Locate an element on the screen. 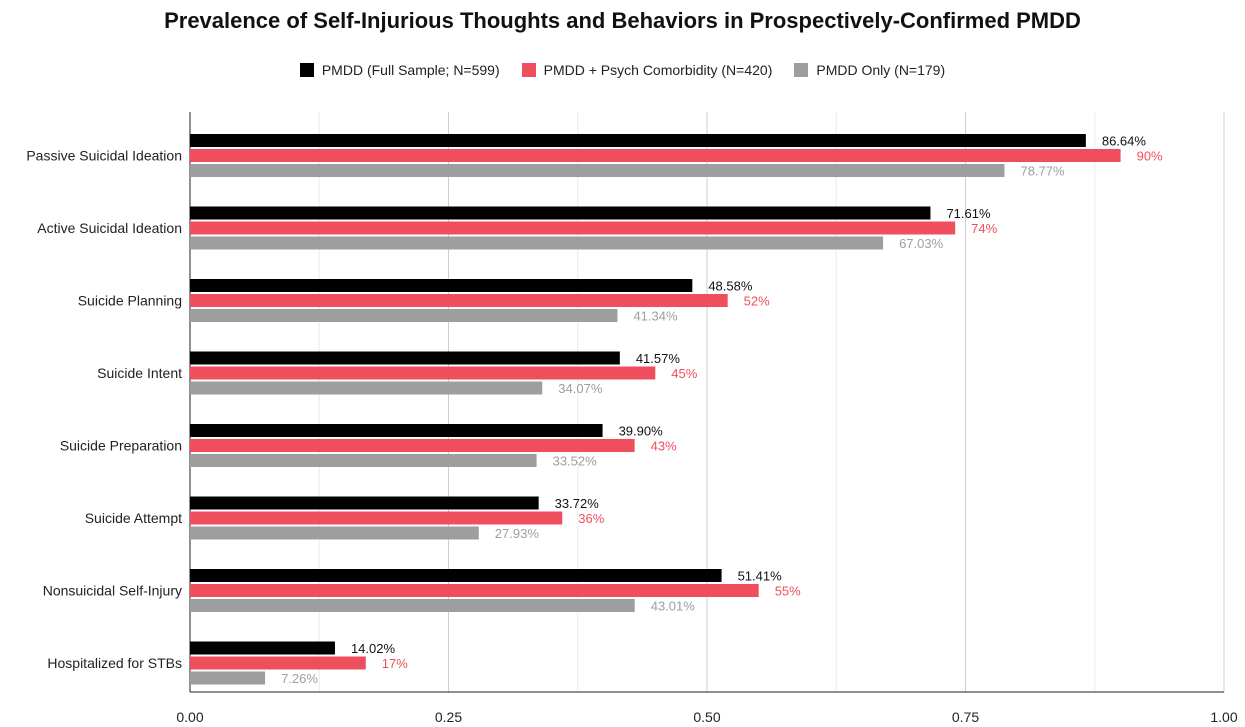 This screenshot has width=1245, height=727. data-label: 74% is located at coordinates (984, 228).